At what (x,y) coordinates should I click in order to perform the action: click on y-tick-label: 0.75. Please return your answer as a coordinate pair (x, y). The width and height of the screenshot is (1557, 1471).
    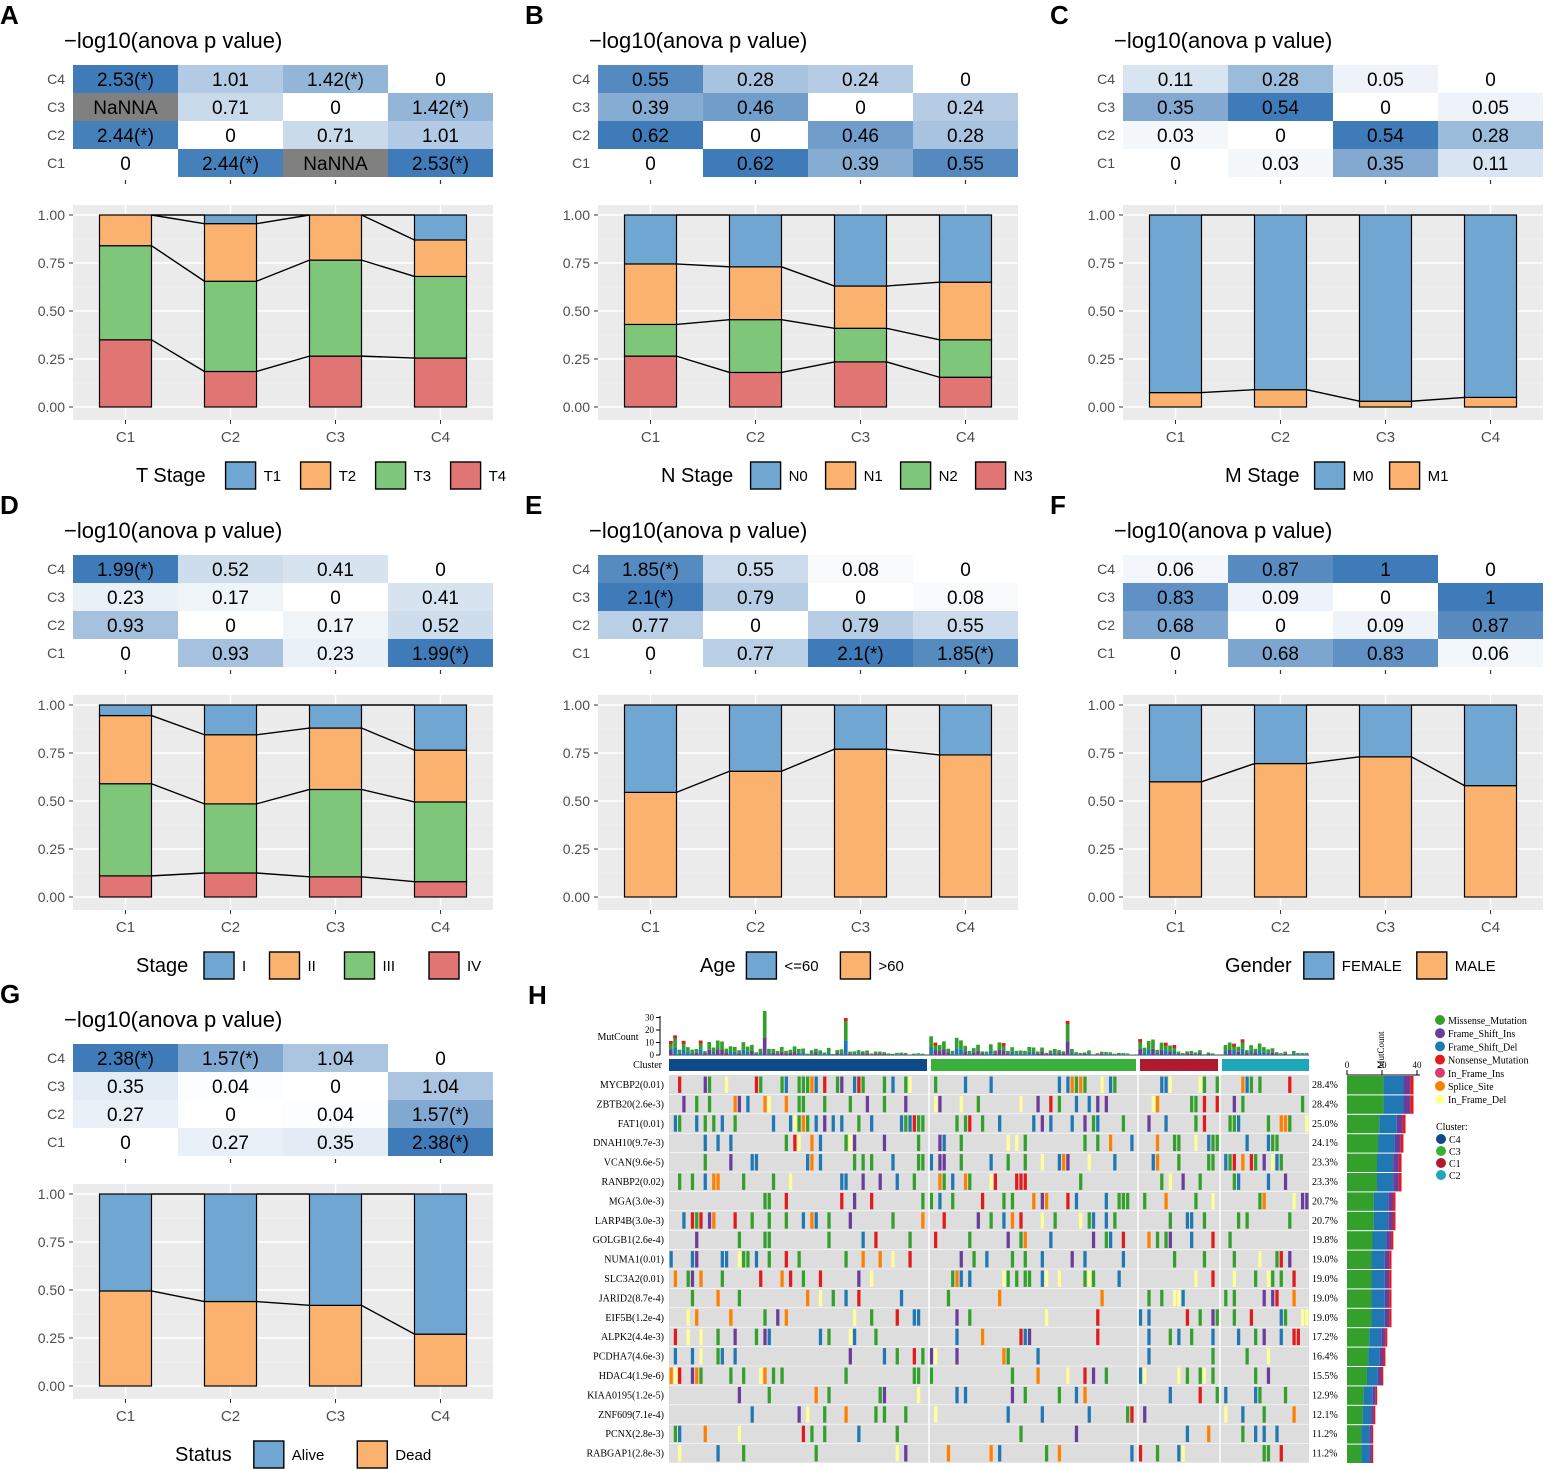
    Looking at the image, I should click on (576, 263).